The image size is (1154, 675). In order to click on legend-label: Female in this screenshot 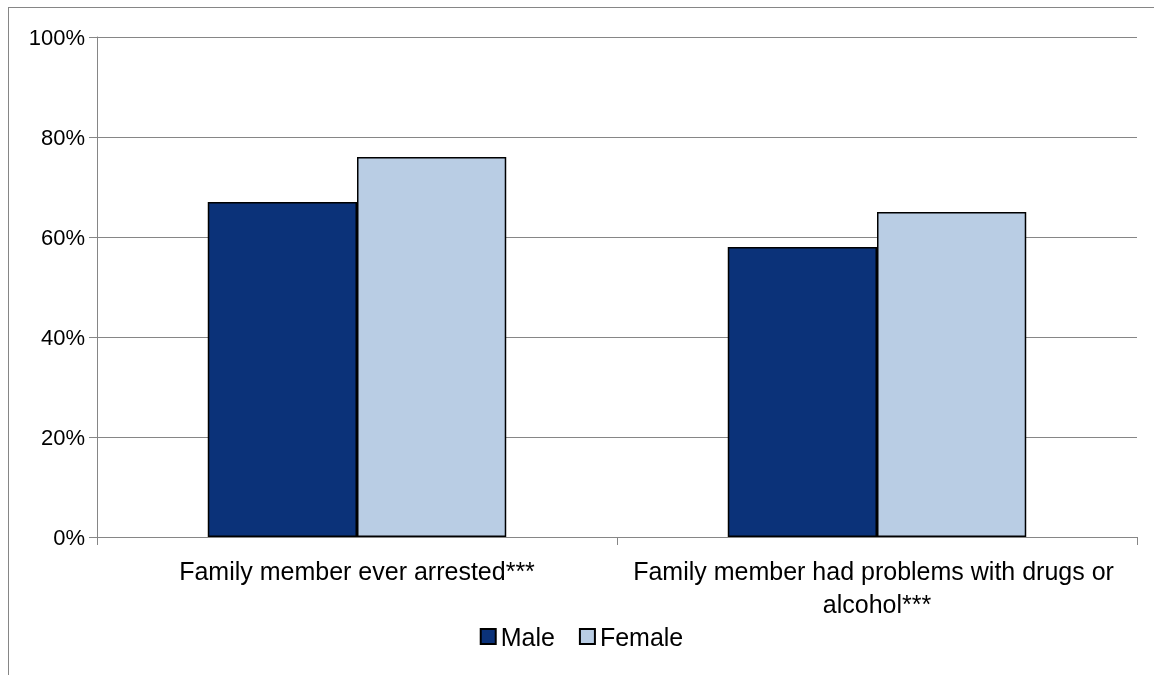, I will do `click(641, 636)`.